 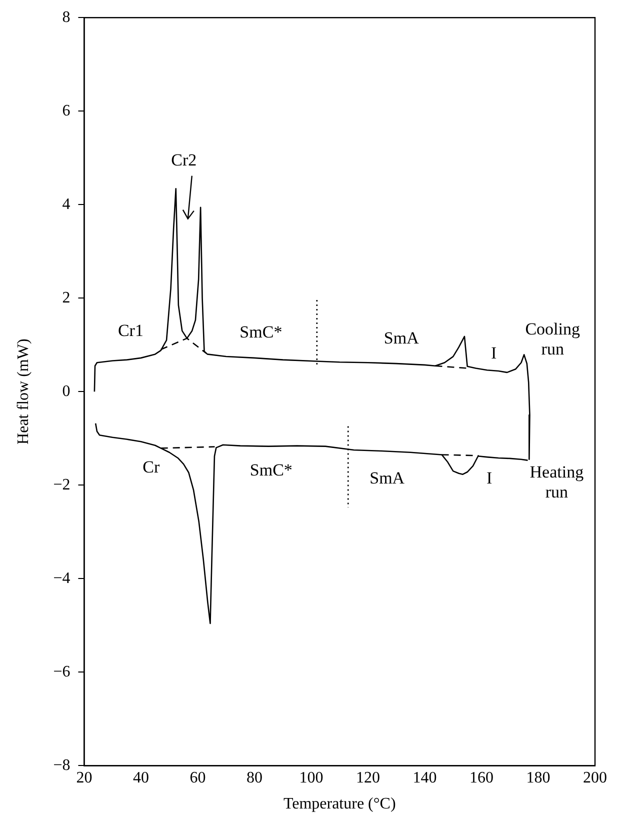 I want to click on y-tick-label: −4, so click(x=61, y=578).